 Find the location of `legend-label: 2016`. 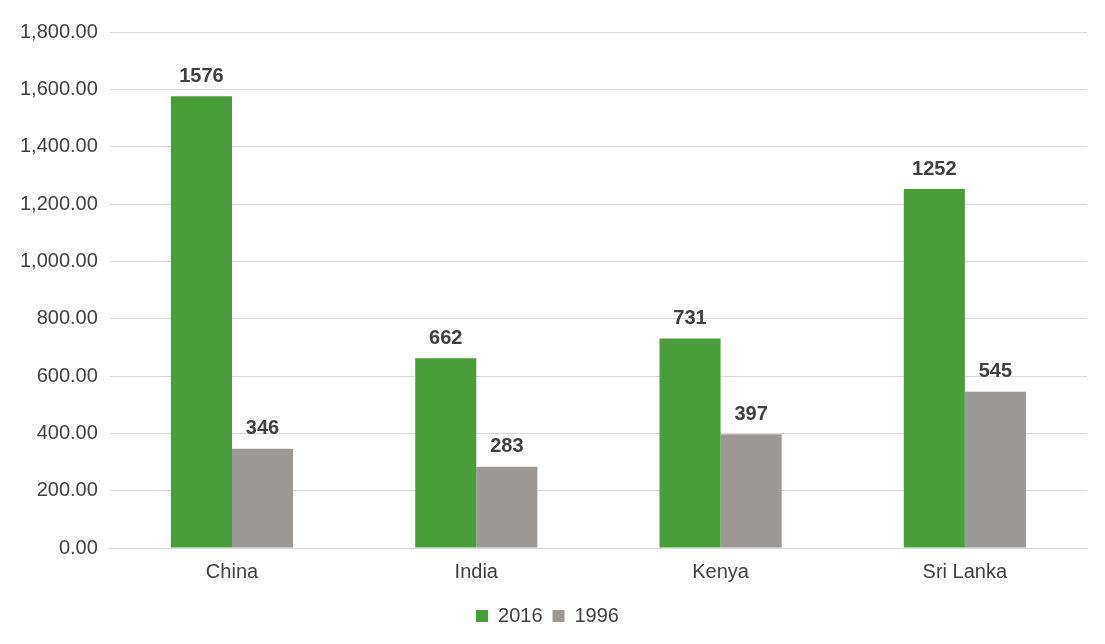

legend-label: 2016 is located at coordinates (520, 614).